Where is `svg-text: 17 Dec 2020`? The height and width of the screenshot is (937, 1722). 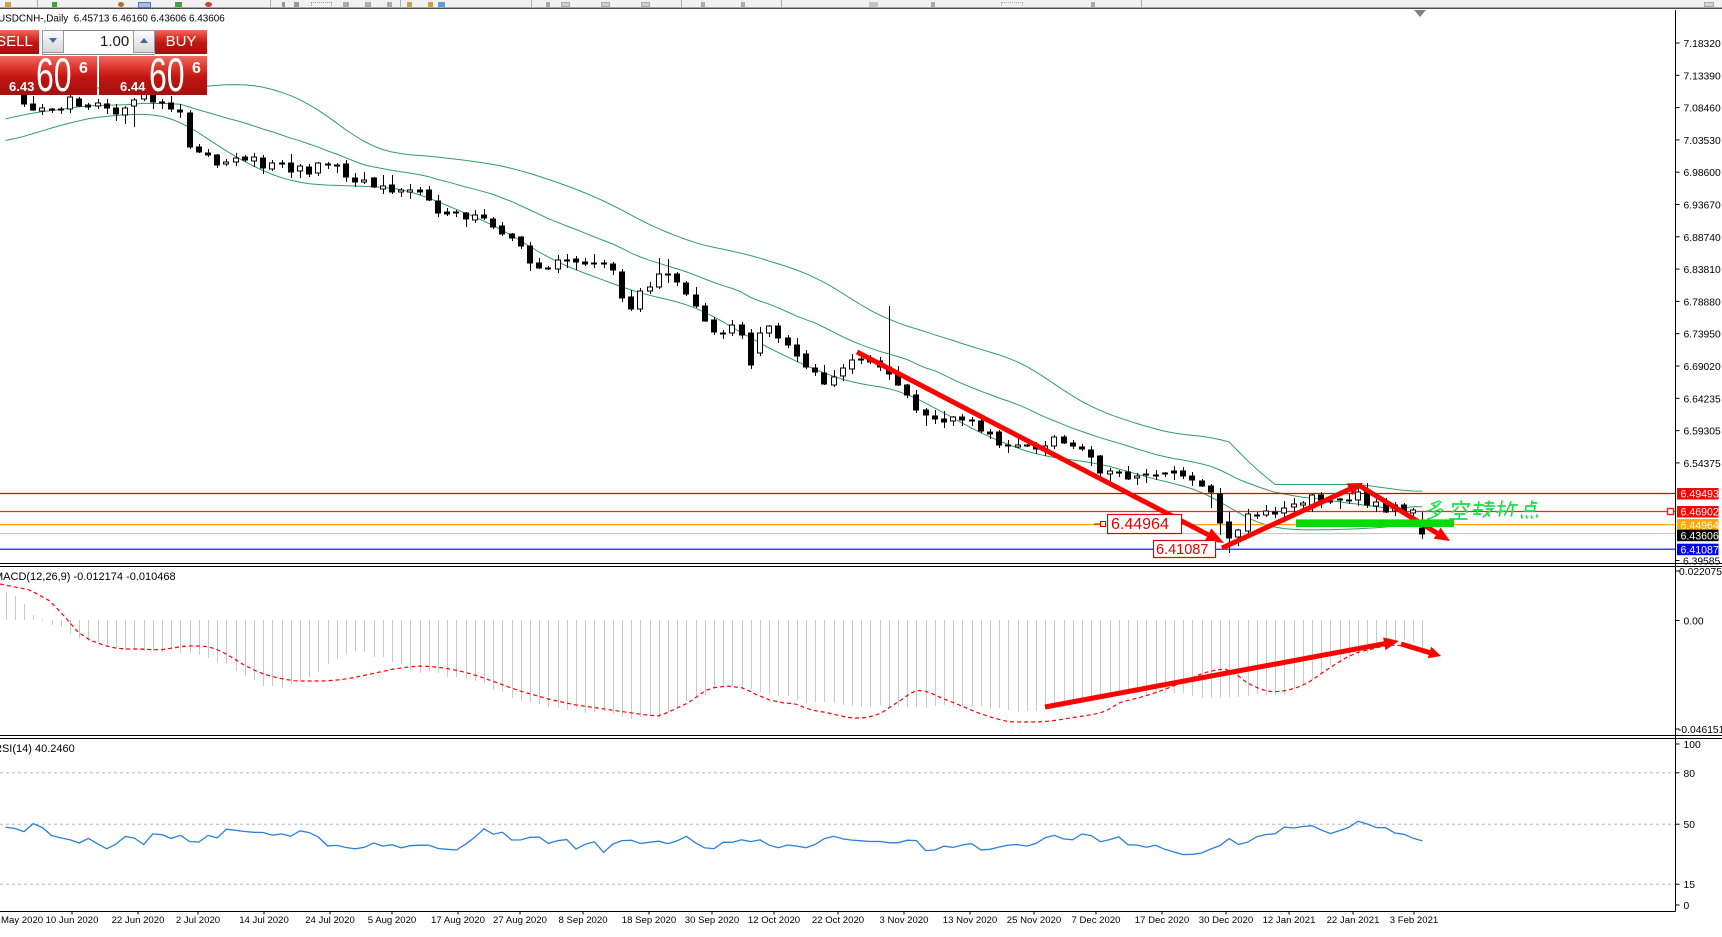
svg-text: 17 Dec 2020 is located at coordinates (1162, 920).